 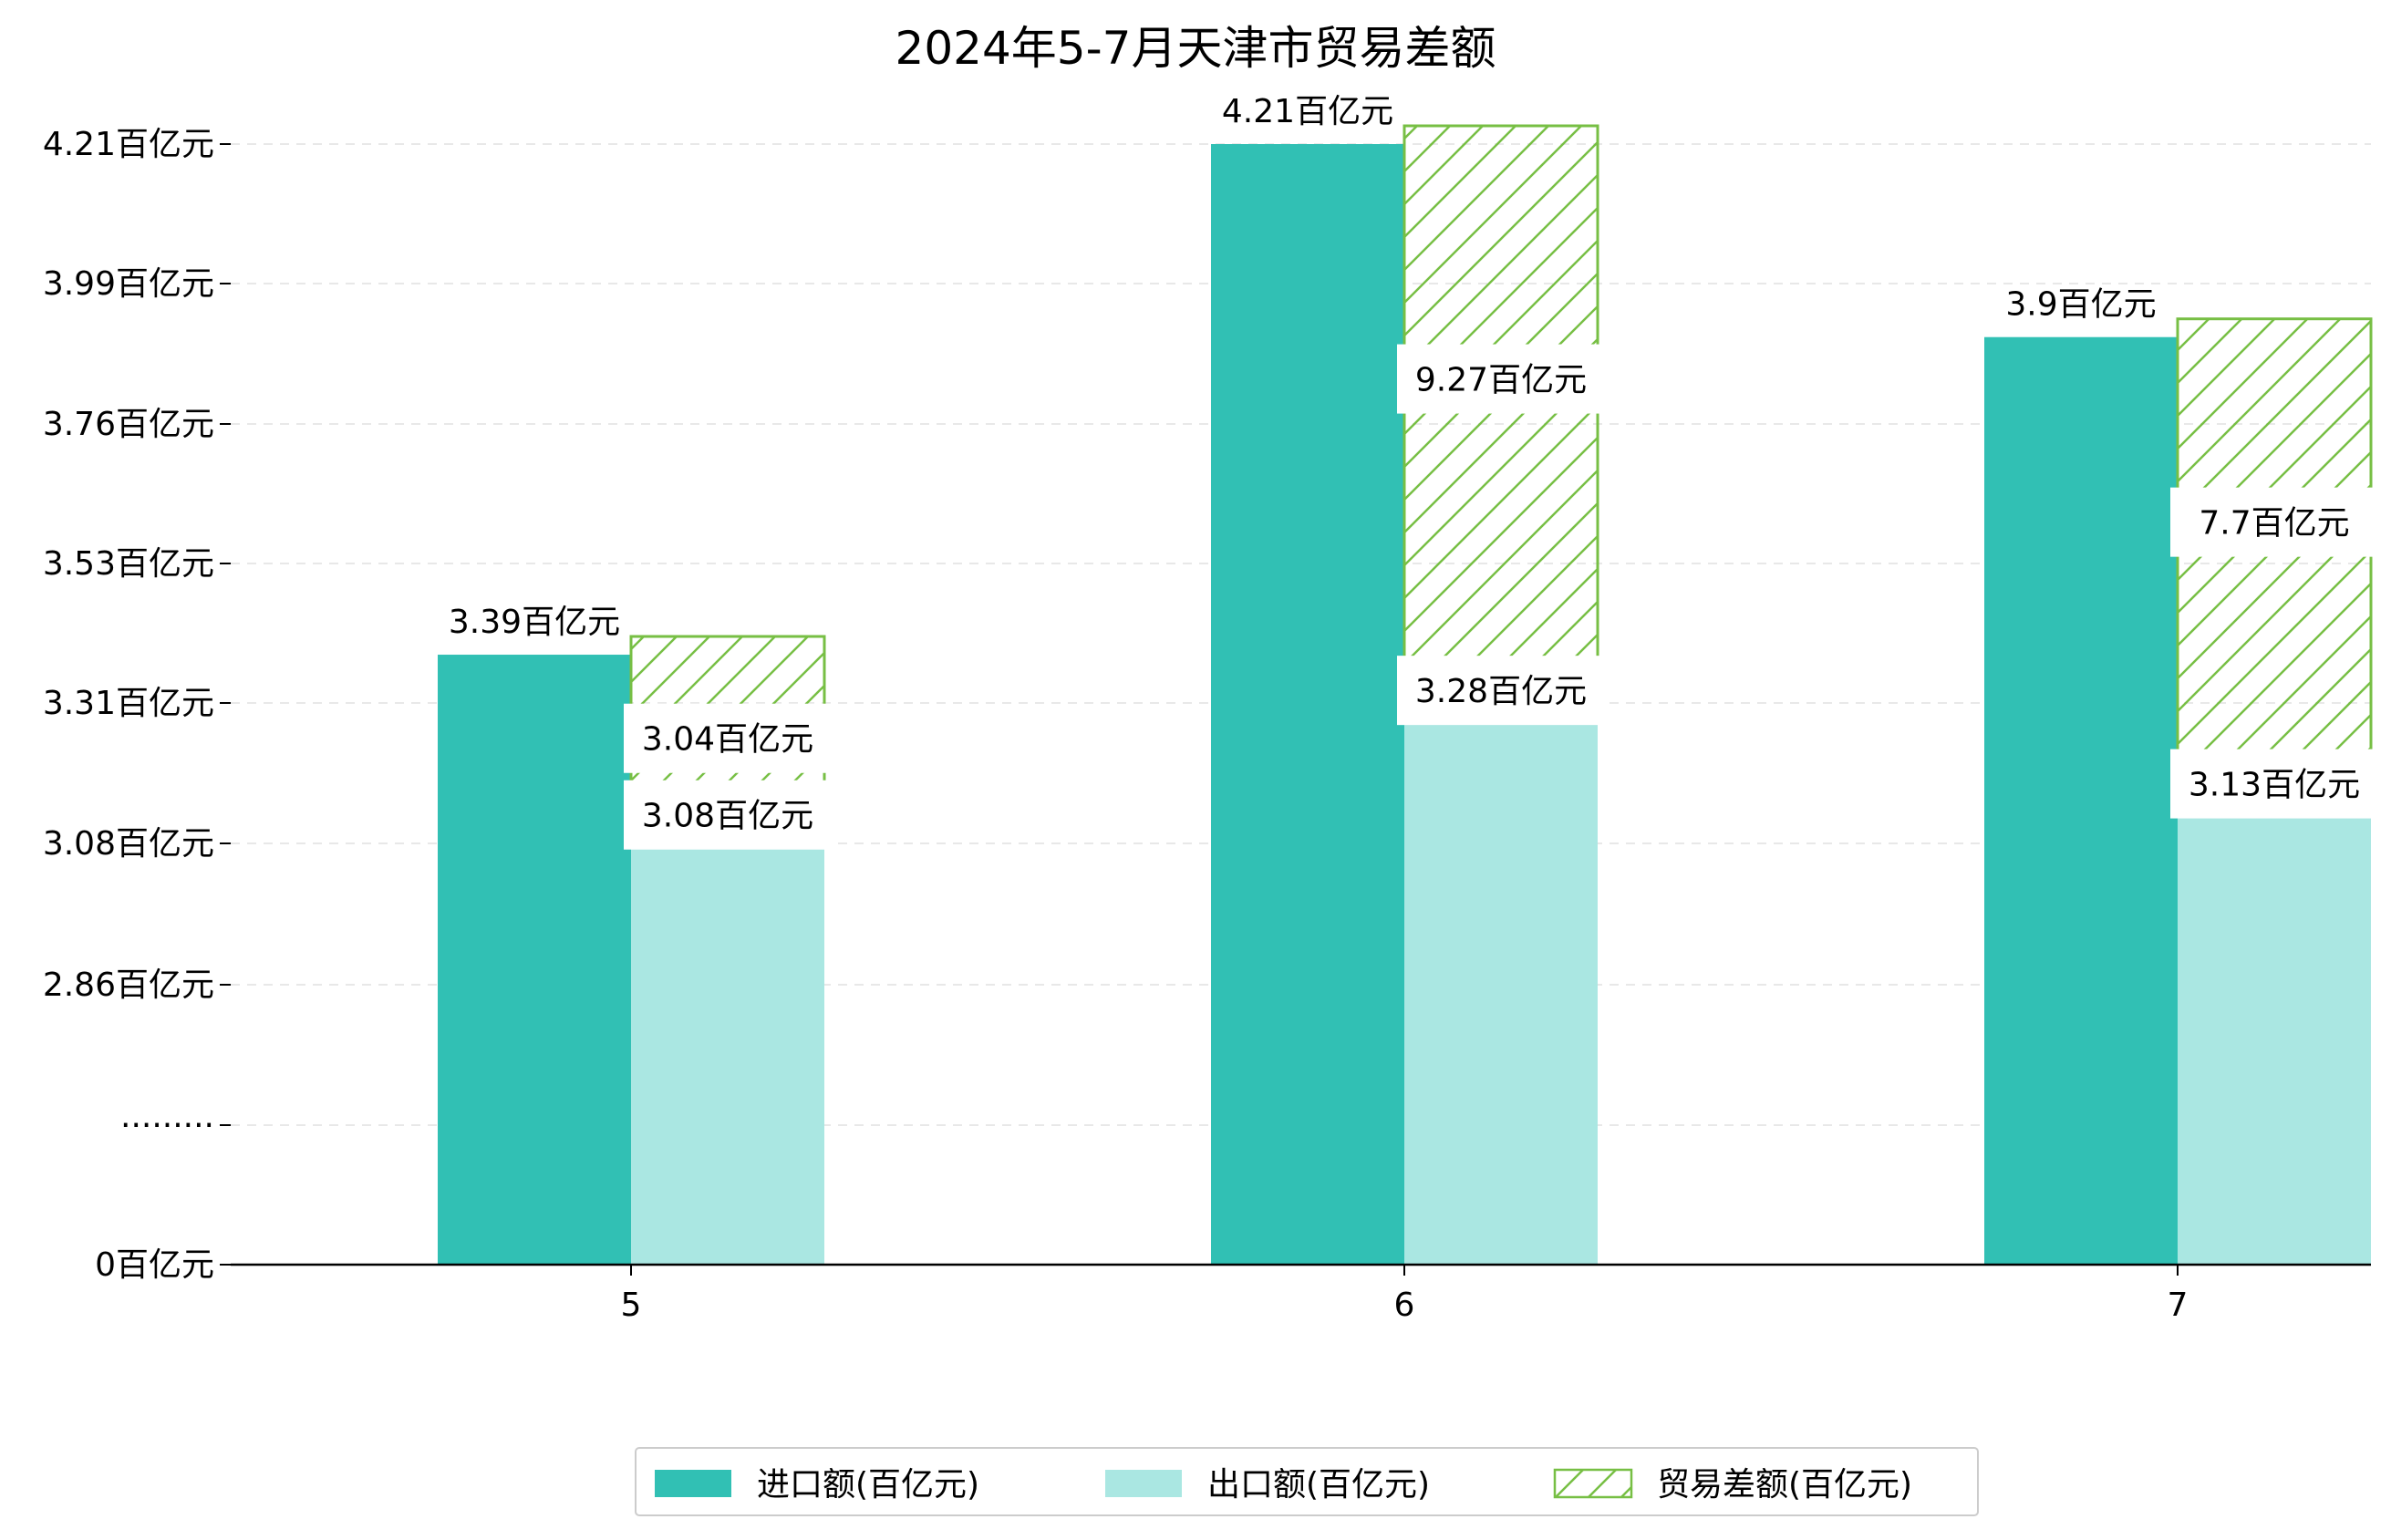 I want to click on data-label: 3.04百亿元, so click(x=727, y=740).